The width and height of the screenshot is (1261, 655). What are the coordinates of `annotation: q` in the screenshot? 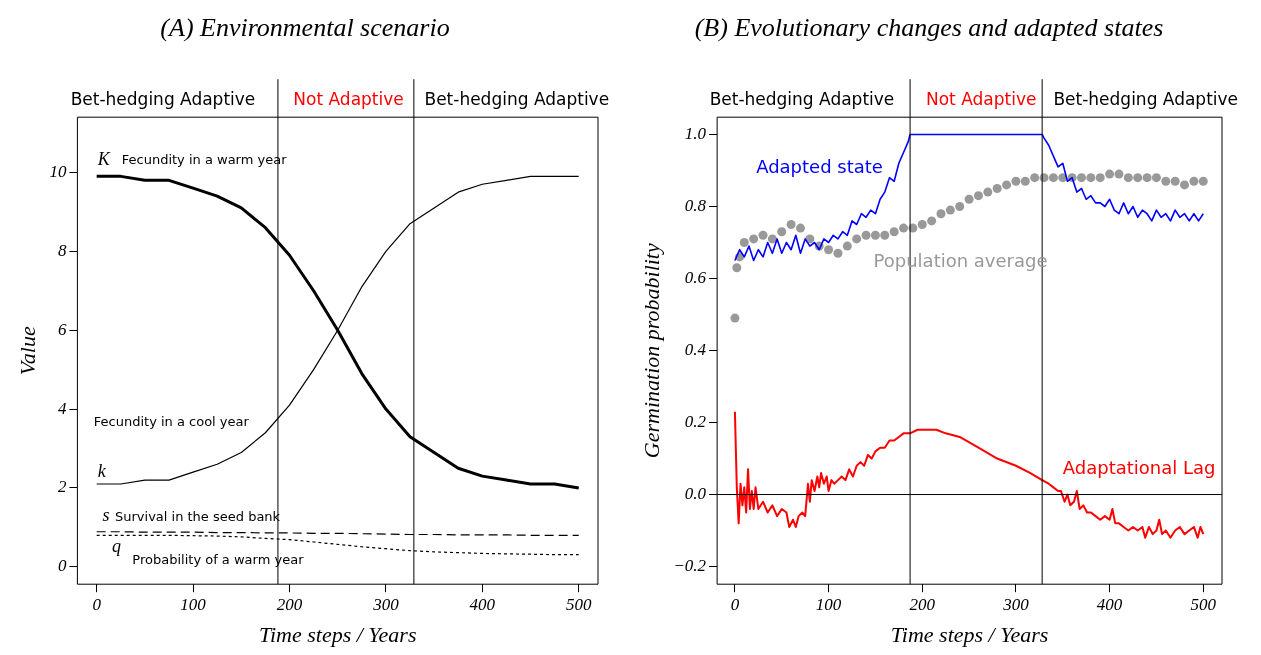 It's located at (117, 545).